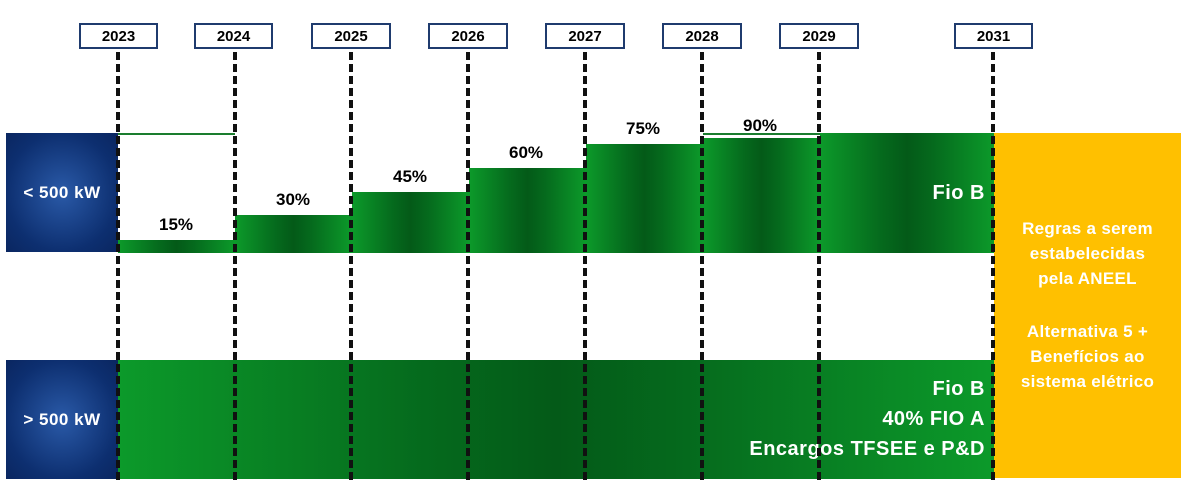 This screenshot has width=1189, height=495. What do you see at coordinates (760, 125) in the screenshot?
I see `percent-label-2028: 90%` at bounding box center [760, 125].